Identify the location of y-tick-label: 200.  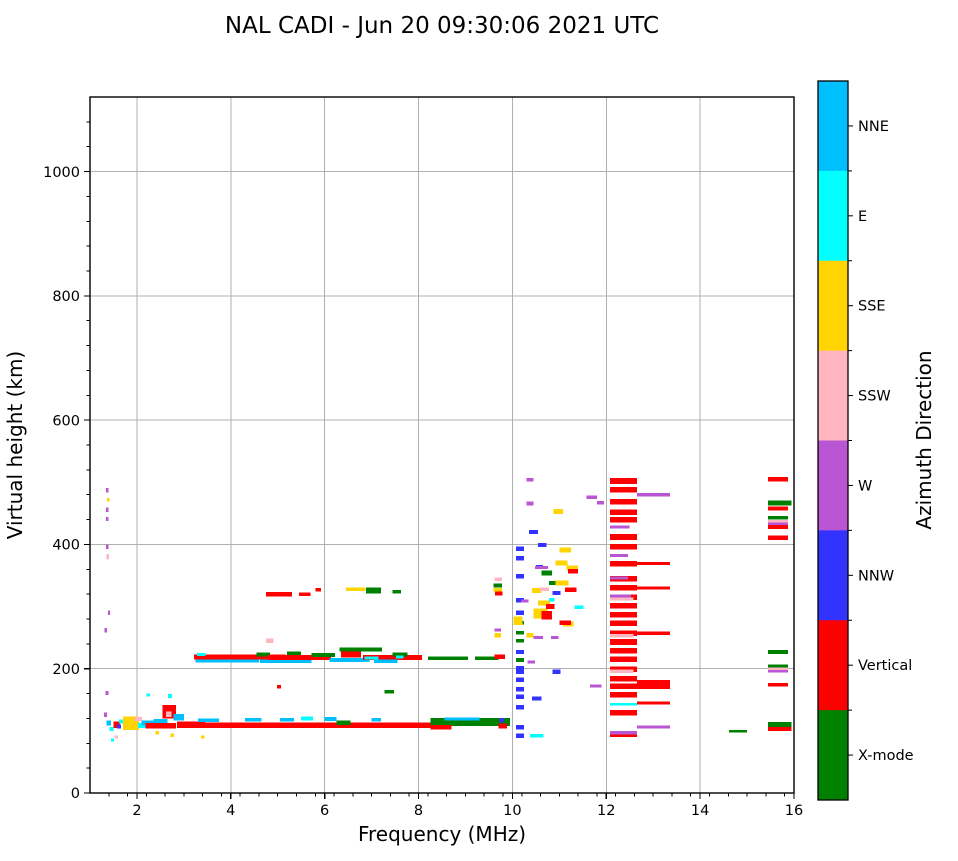
(66, 670).